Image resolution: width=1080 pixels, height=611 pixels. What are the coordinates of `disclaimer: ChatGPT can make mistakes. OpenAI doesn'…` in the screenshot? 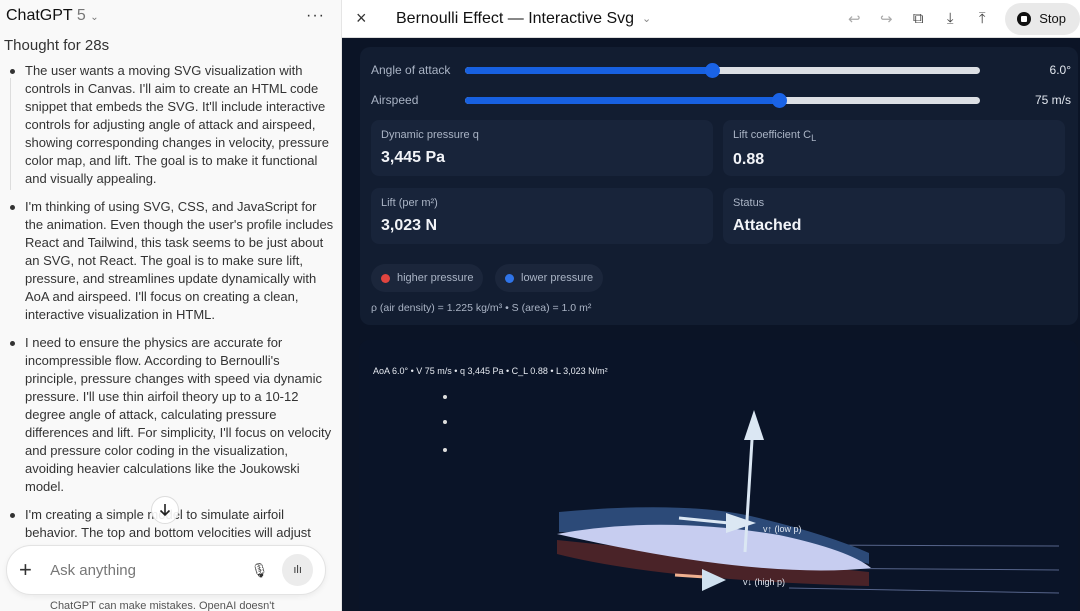 It's located at (162, 605).